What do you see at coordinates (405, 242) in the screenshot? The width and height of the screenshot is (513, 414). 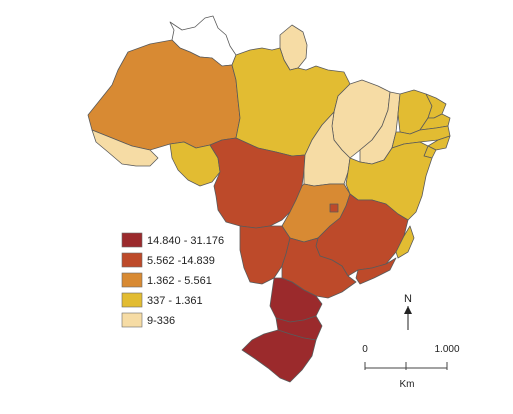 I see `state-espirito-santo` at bounding box center [405, 242].